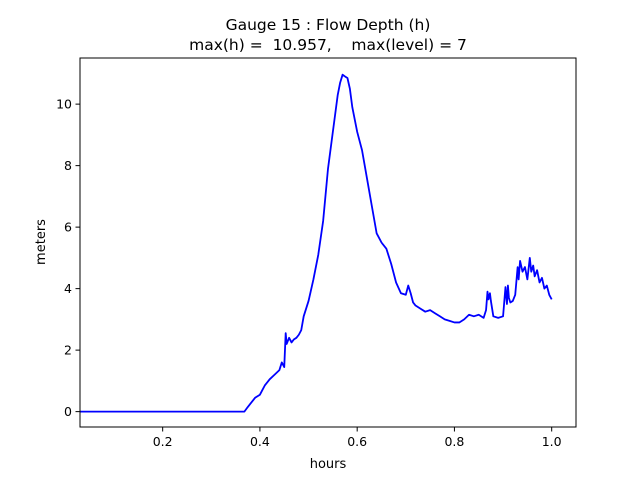 The image size is (640, 480). Describe the element at coordinates (328, 25) in the screenshot. I see `chart-title: Gauge 15 : Flow Depth (h)` at that location.